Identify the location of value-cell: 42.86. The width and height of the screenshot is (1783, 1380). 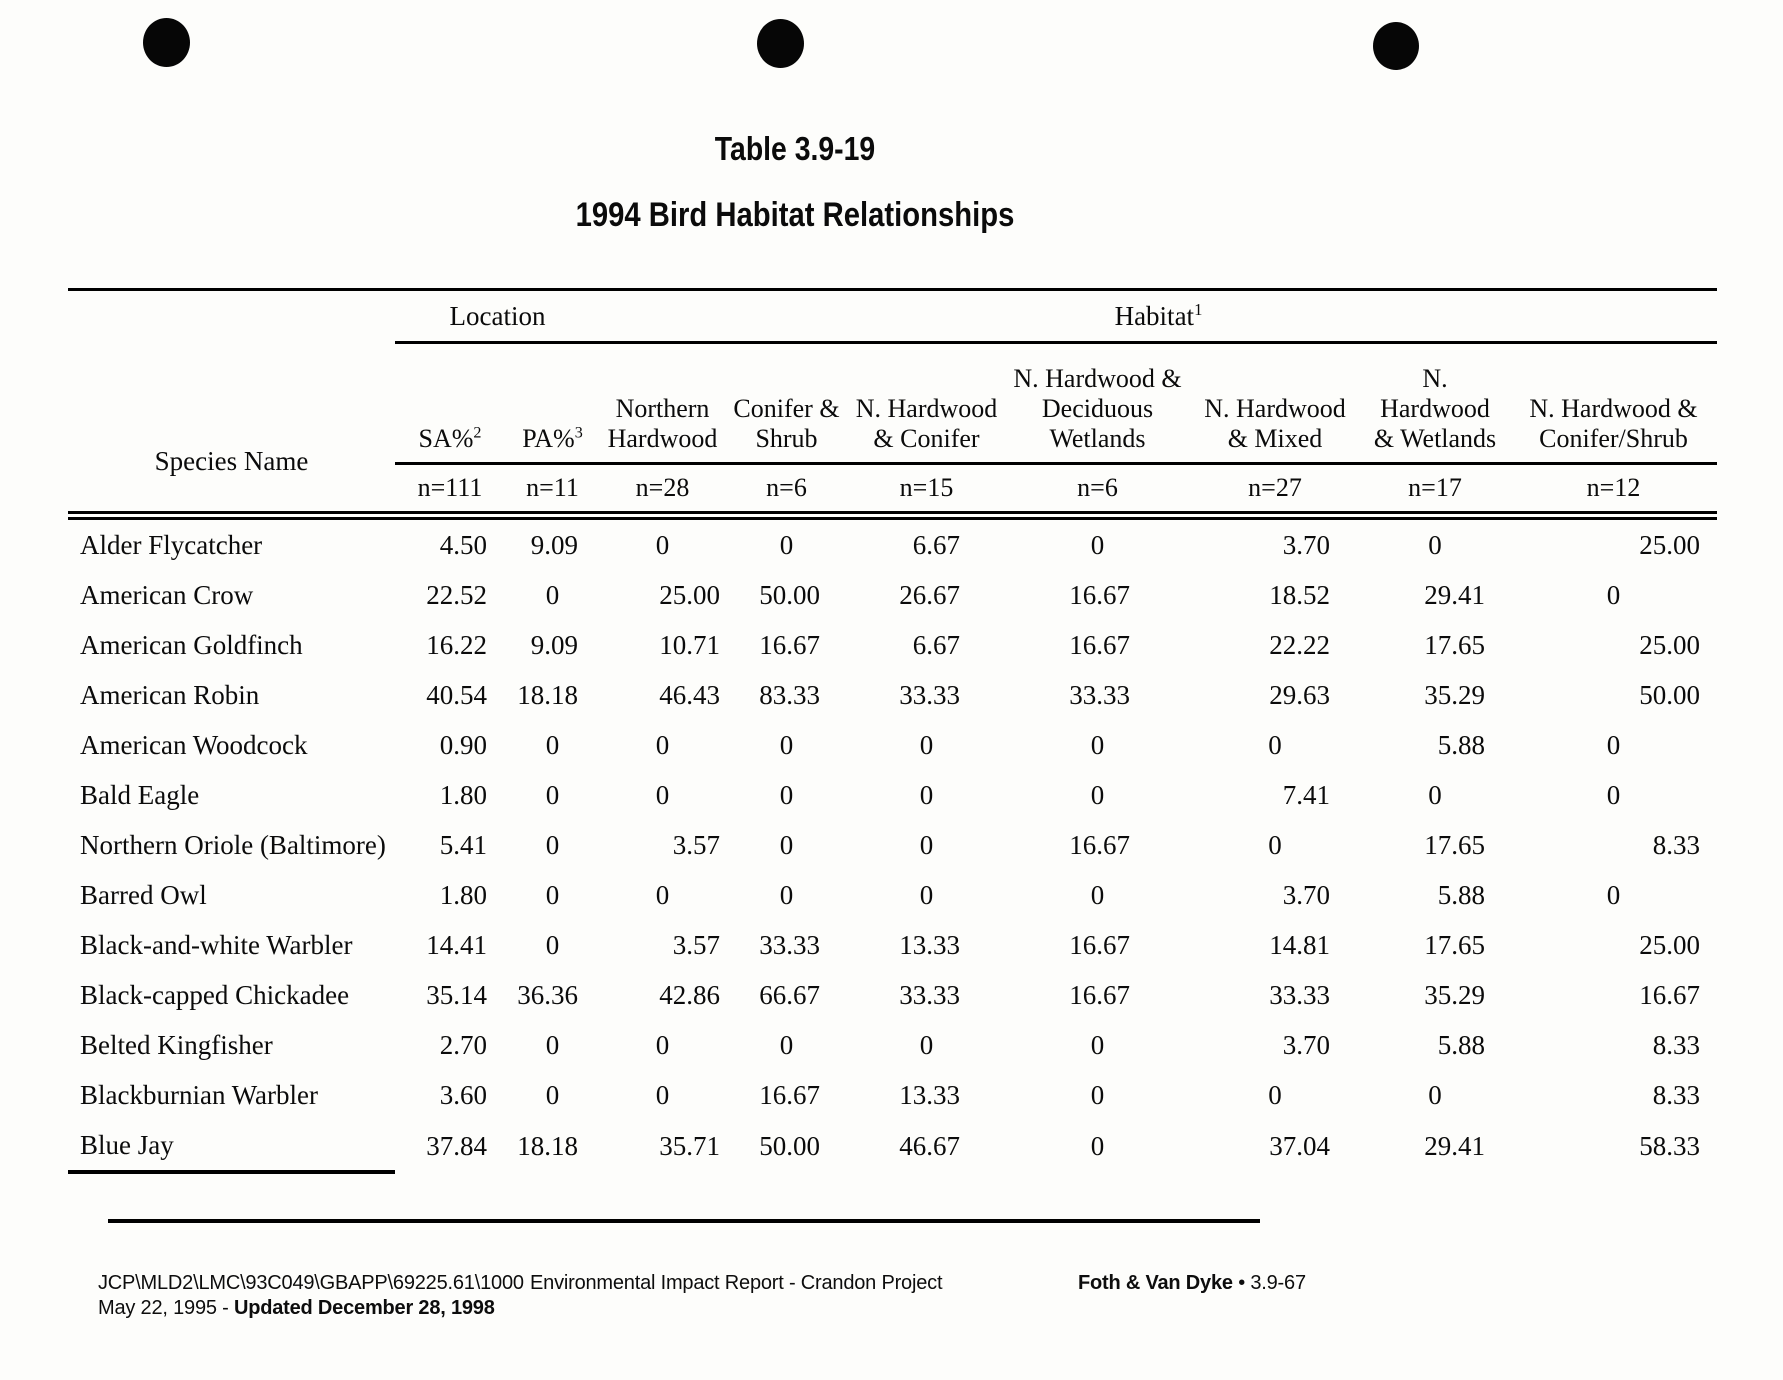
(689, 994).